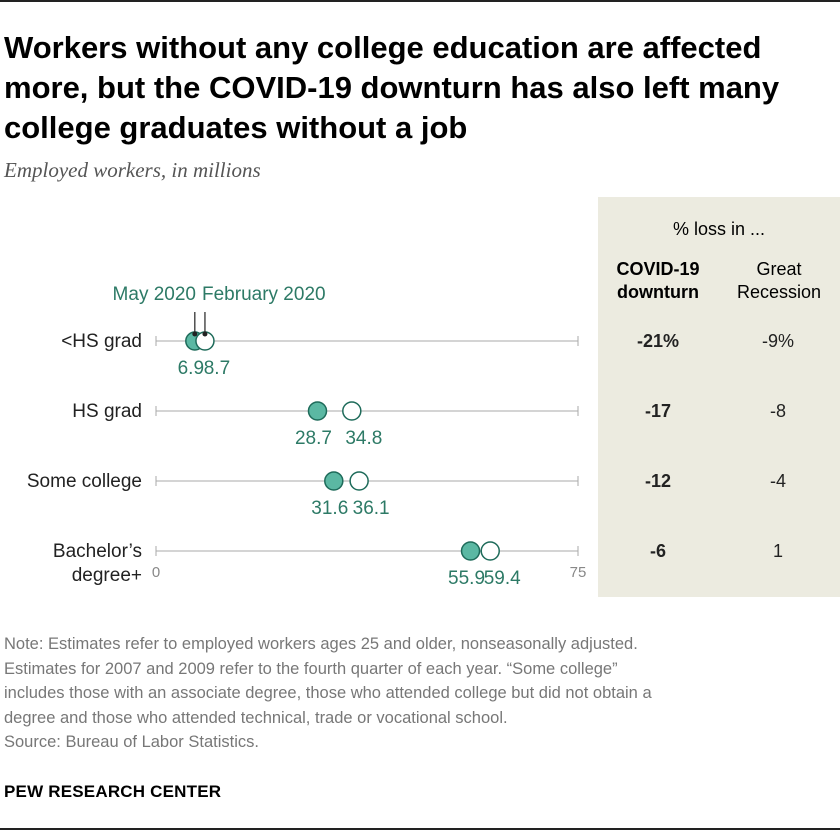 The width and height of the screenshot is (840, 836). What do you see at coordinates (195, 334) in the screenshot?
I see `legend-pointer-may-2020` at bounding box center [195, 334].